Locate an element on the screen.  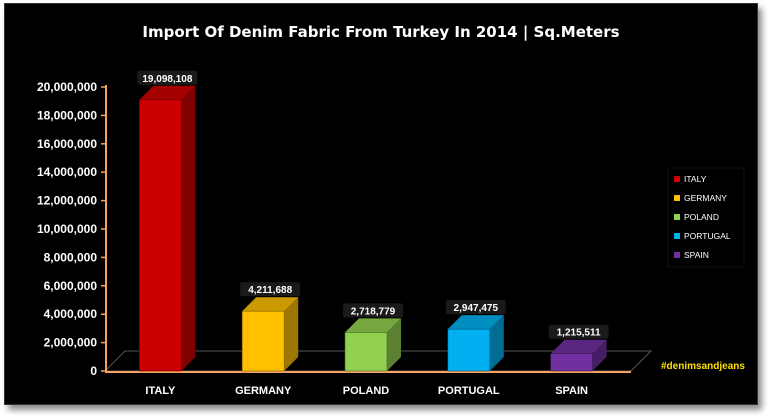
watermark-text: #denimsandjeans is located at coordinates (703, 366).